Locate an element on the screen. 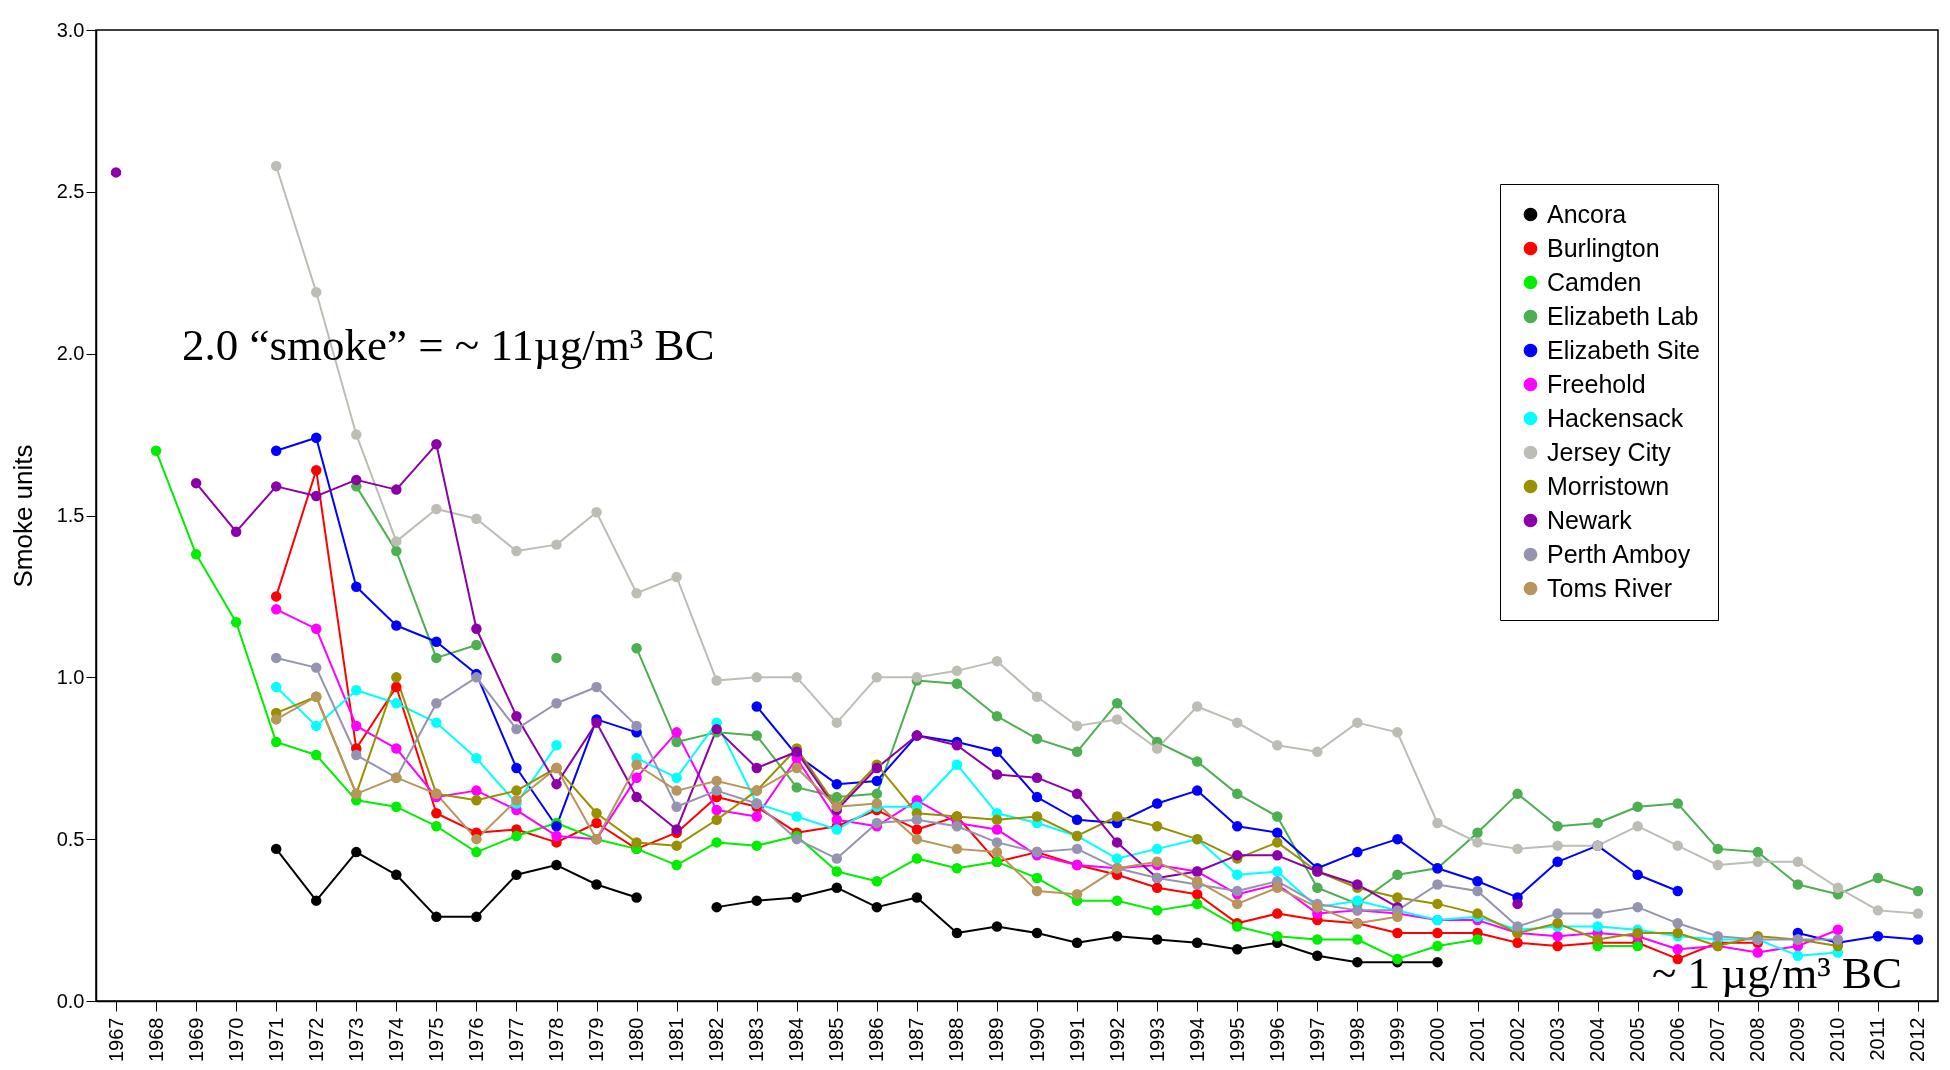  x-tick-label: 1975 is located at coordinates (435, 1039).